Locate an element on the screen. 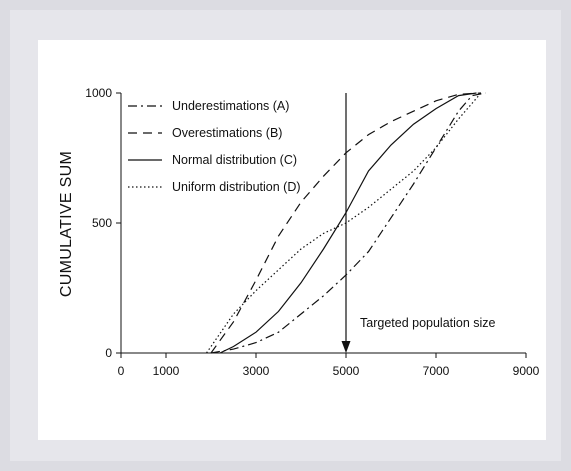  y-axis-label: CUMULATIVE SUM is located at coordinates (66, 224).